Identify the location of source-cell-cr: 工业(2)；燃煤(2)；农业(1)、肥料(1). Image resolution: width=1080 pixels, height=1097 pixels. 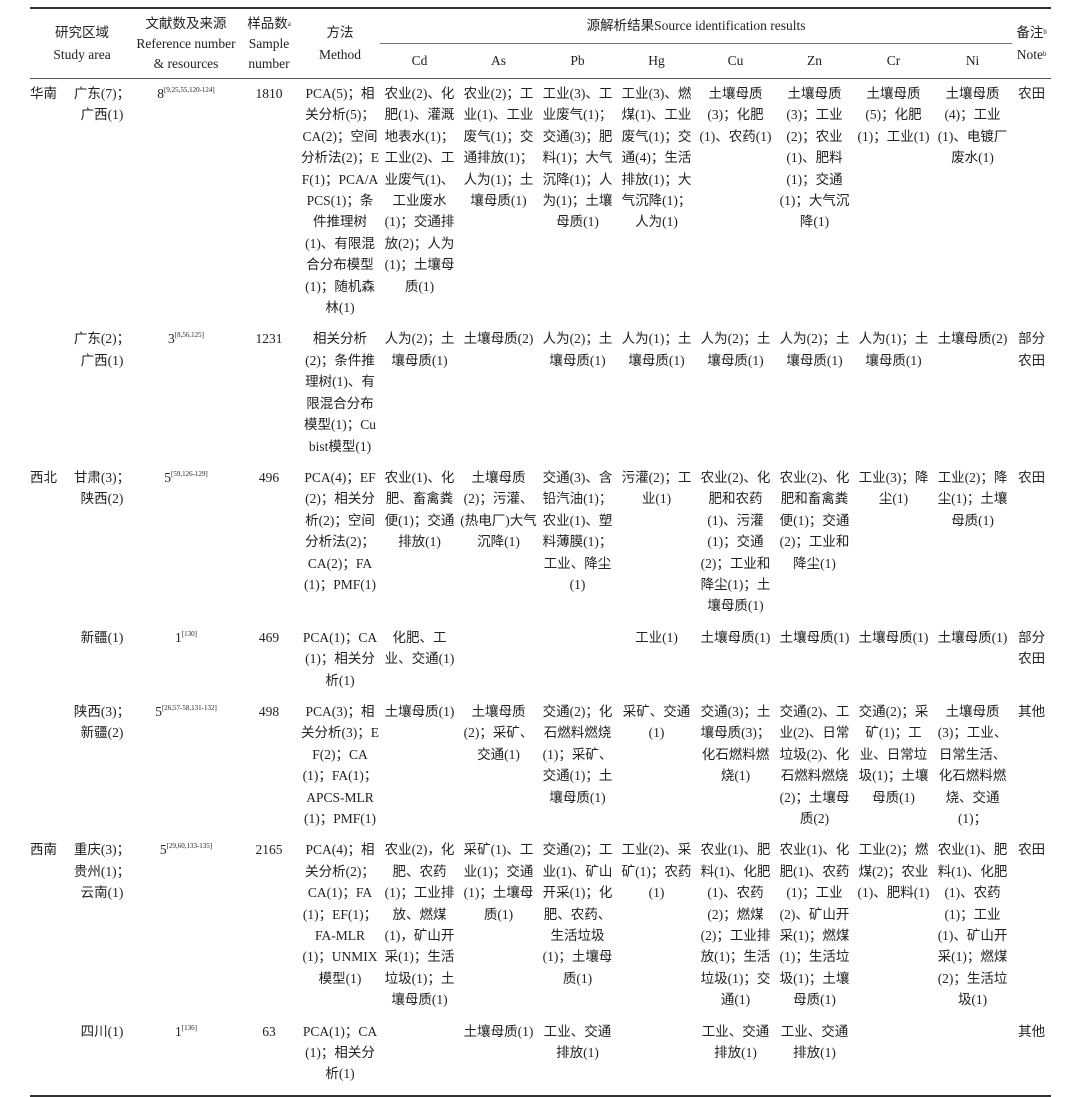
(893, 871).